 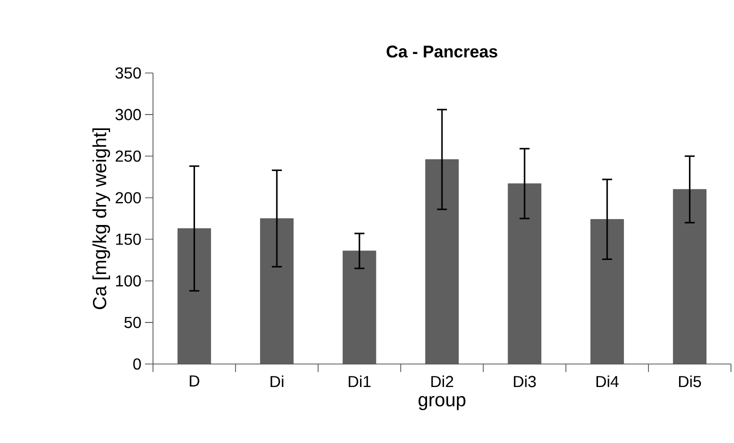 I want to click on y-tick-label: 100, so click(x=128, y=280).